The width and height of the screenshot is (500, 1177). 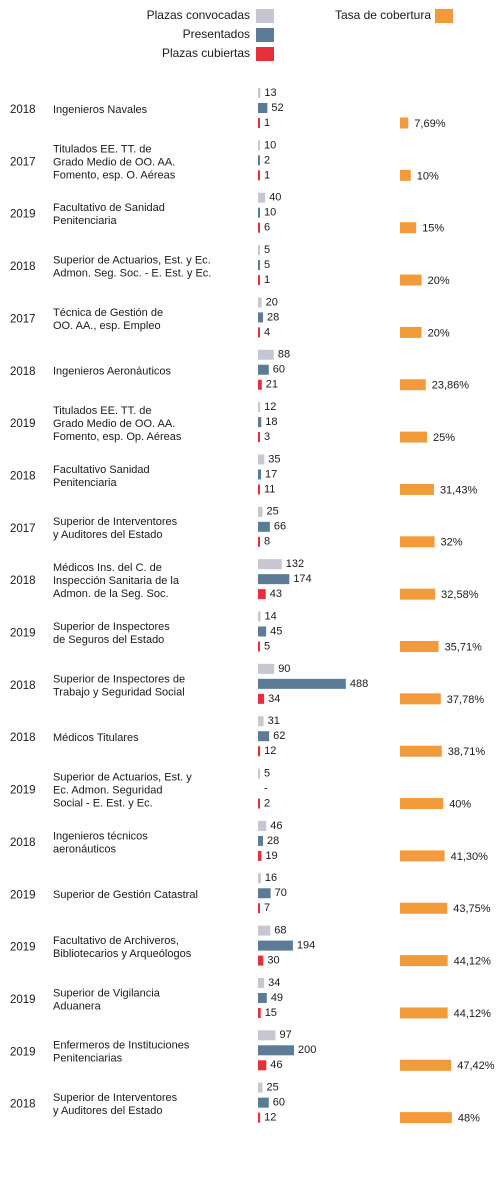 What do you see at coordinates (307, 1050) in the screenshot?
I see `value-label: 200` at bounding box center [307, 1050].